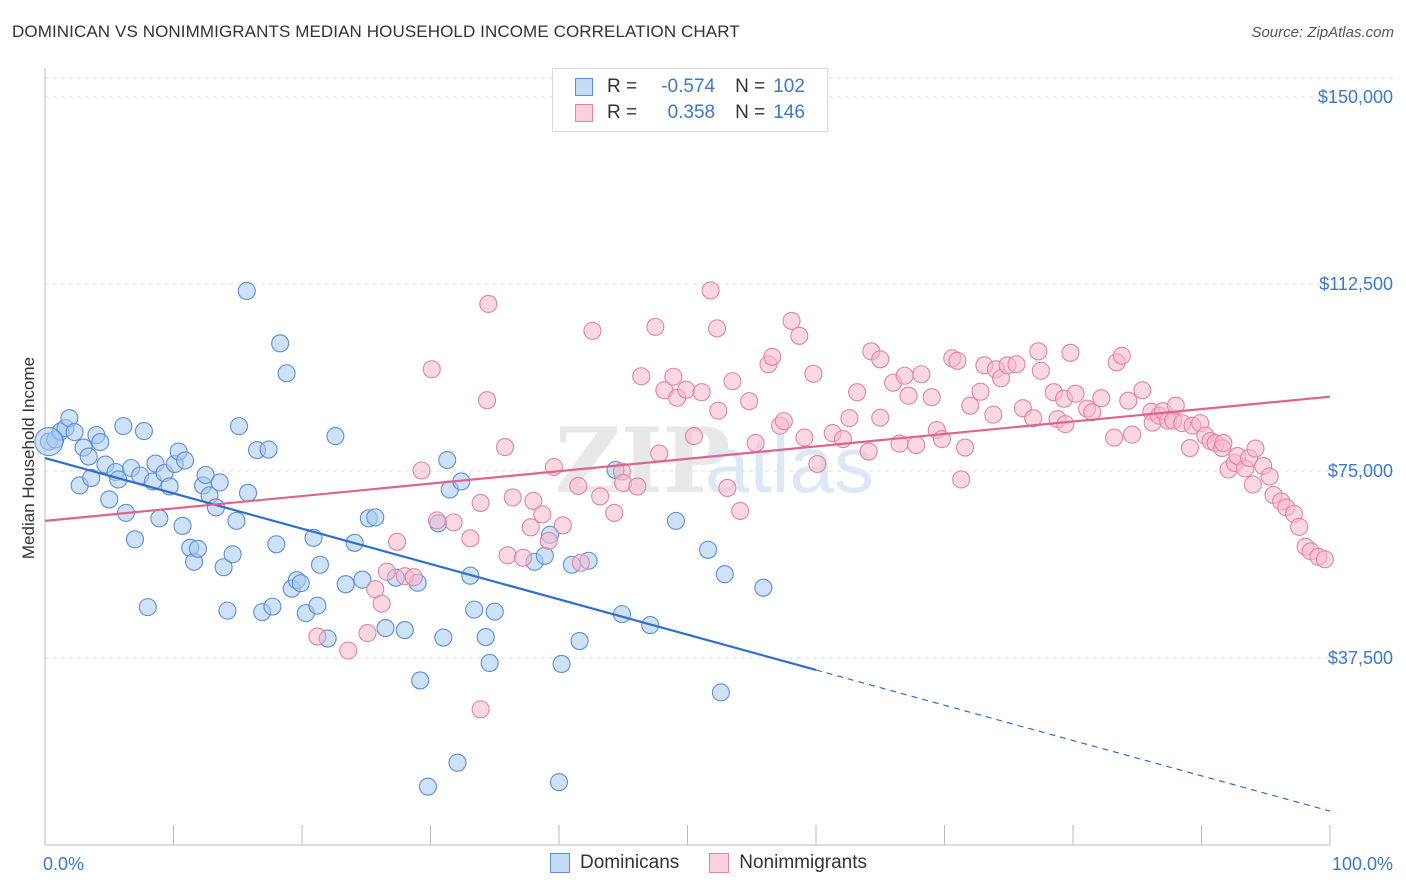  I want to click on bottom-legend-swatch-dominicans, so click(560, 863).